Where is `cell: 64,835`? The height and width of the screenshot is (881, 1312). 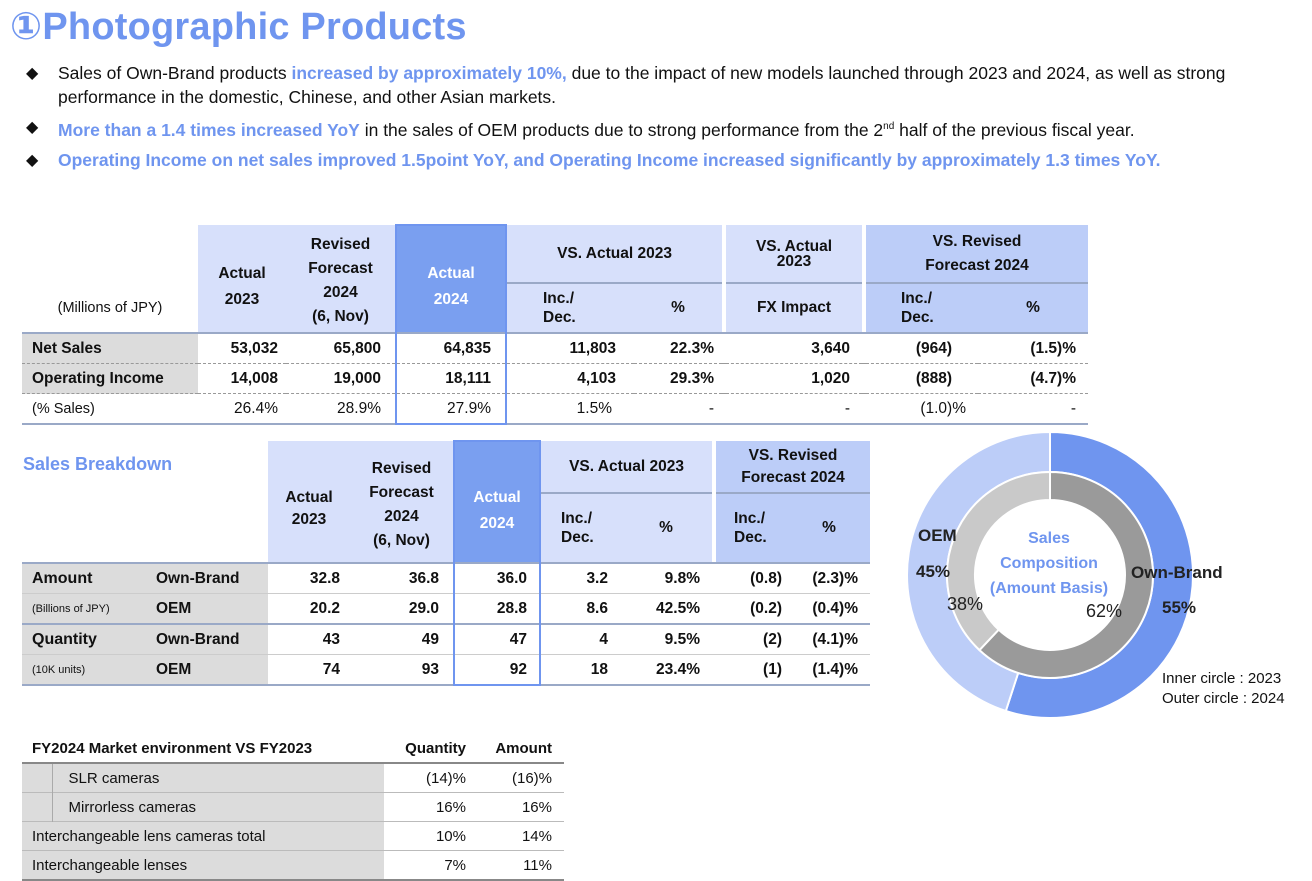 cell: 64,835 is located at coordinates (451, 348).